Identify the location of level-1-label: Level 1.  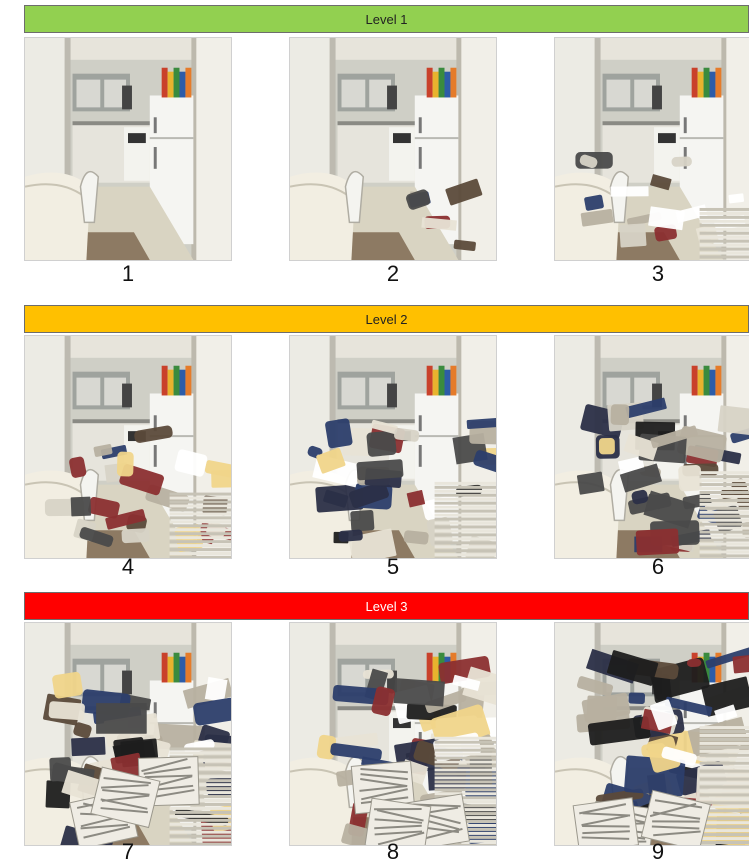
(387, 19).